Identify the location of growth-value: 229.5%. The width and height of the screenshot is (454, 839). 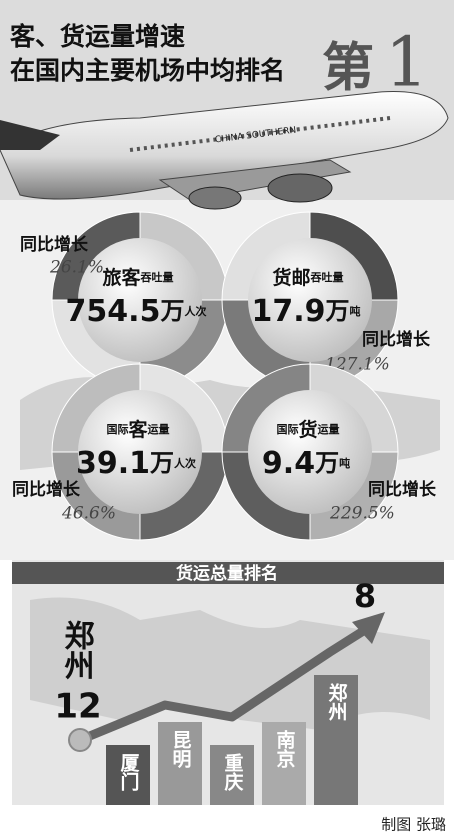
(362, 514).